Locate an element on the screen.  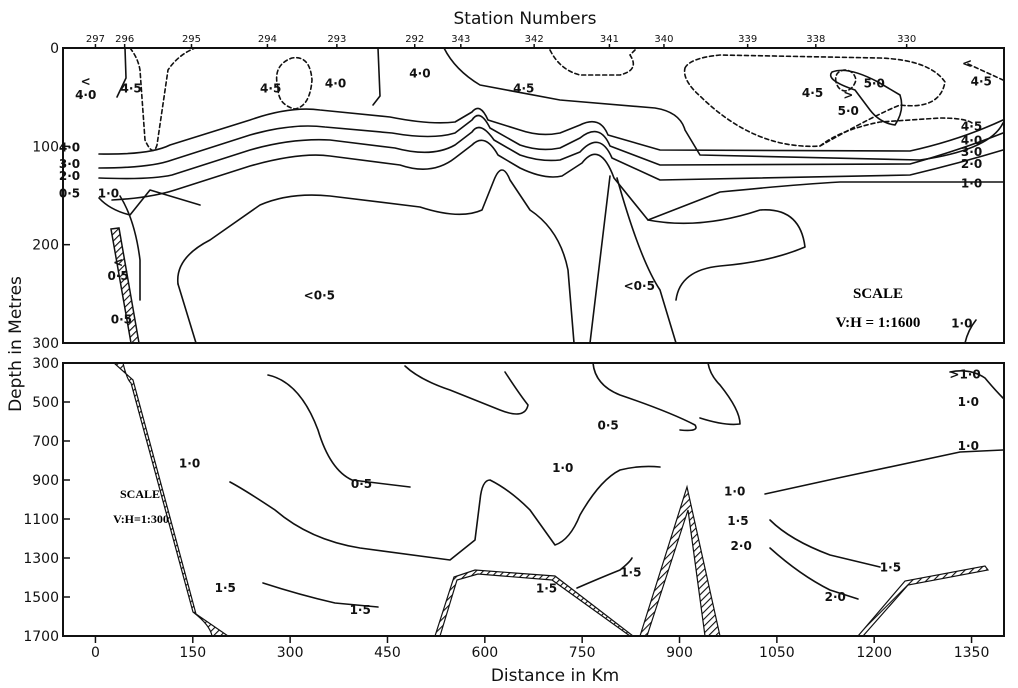
station-label: 340 is located at coordinates (663, 39).